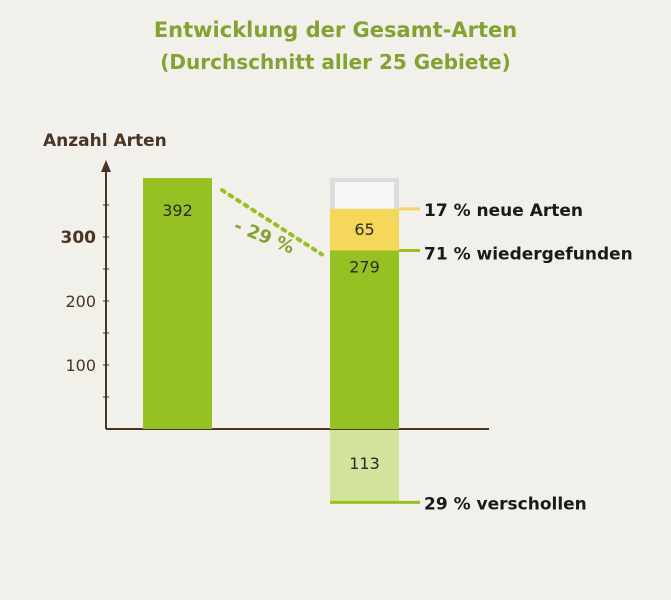 The height and width of the screenshot is (600, 671). What do you see at coordinates (106, 166) in the screenshot?
I see `y-axis-arrow` at bounding box center [106, 166].